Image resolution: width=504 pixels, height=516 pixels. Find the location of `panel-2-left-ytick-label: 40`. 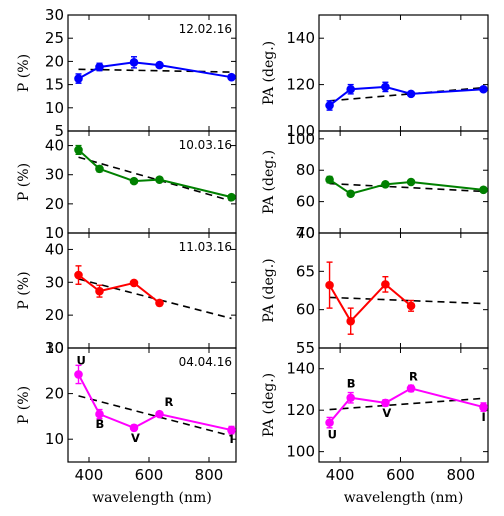

panel-2-left-ytick-label: 40 is located at coordinates (54, 146).